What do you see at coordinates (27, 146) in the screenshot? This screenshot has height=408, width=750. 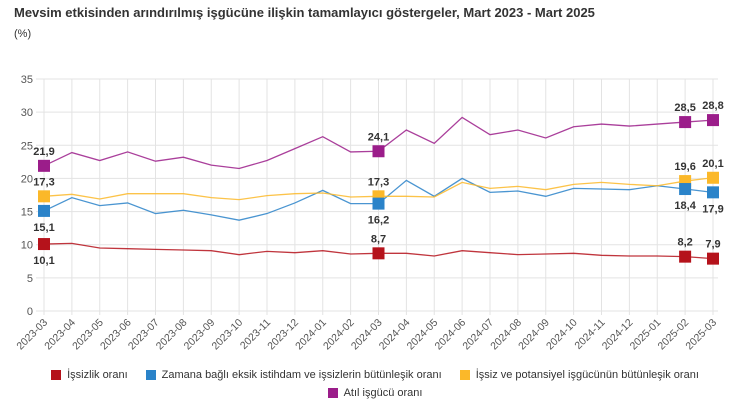 I see `y-tick-label: 25` at bounding box center [27, 146].